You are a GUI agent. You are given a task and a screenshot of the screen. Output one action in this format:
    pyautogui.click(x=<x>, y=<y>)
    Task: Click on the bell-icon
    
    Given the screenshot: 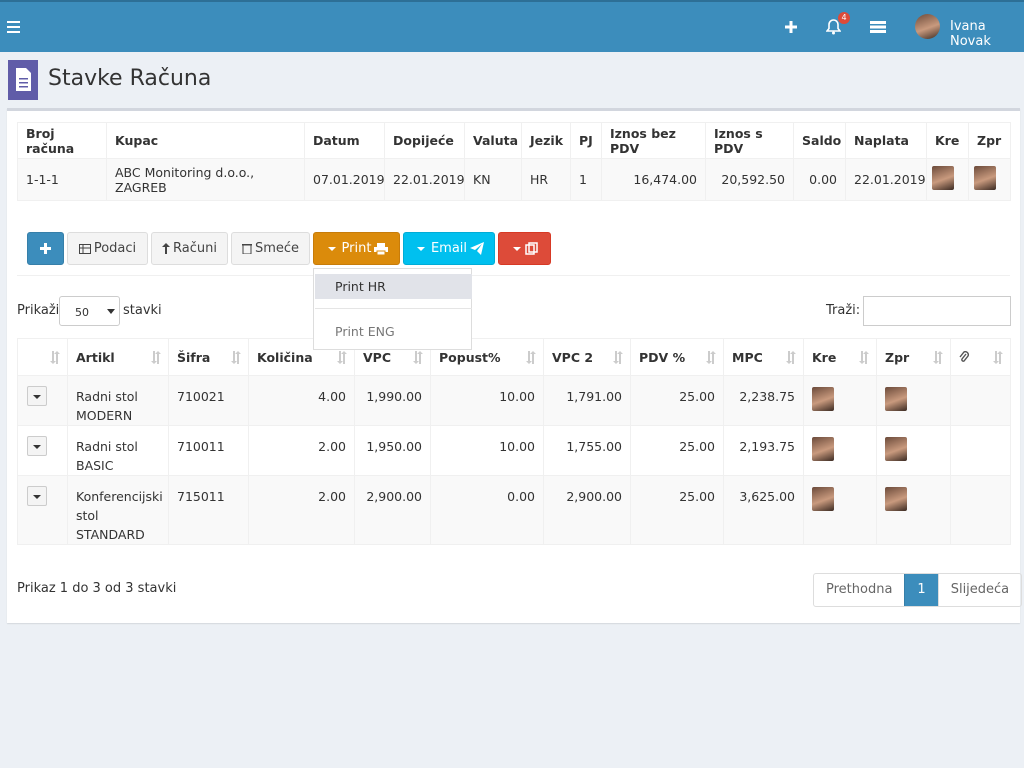 What is the action you would take?
    pyautogui.click(x=833, y=27)
    